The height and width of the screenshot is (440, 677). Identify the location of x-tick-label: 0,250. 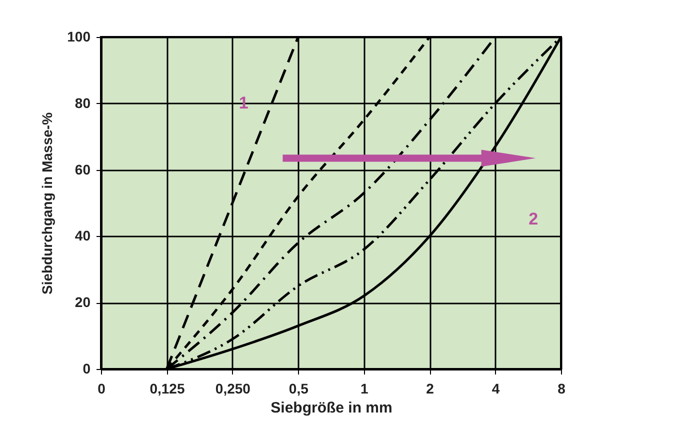
(233, 388).